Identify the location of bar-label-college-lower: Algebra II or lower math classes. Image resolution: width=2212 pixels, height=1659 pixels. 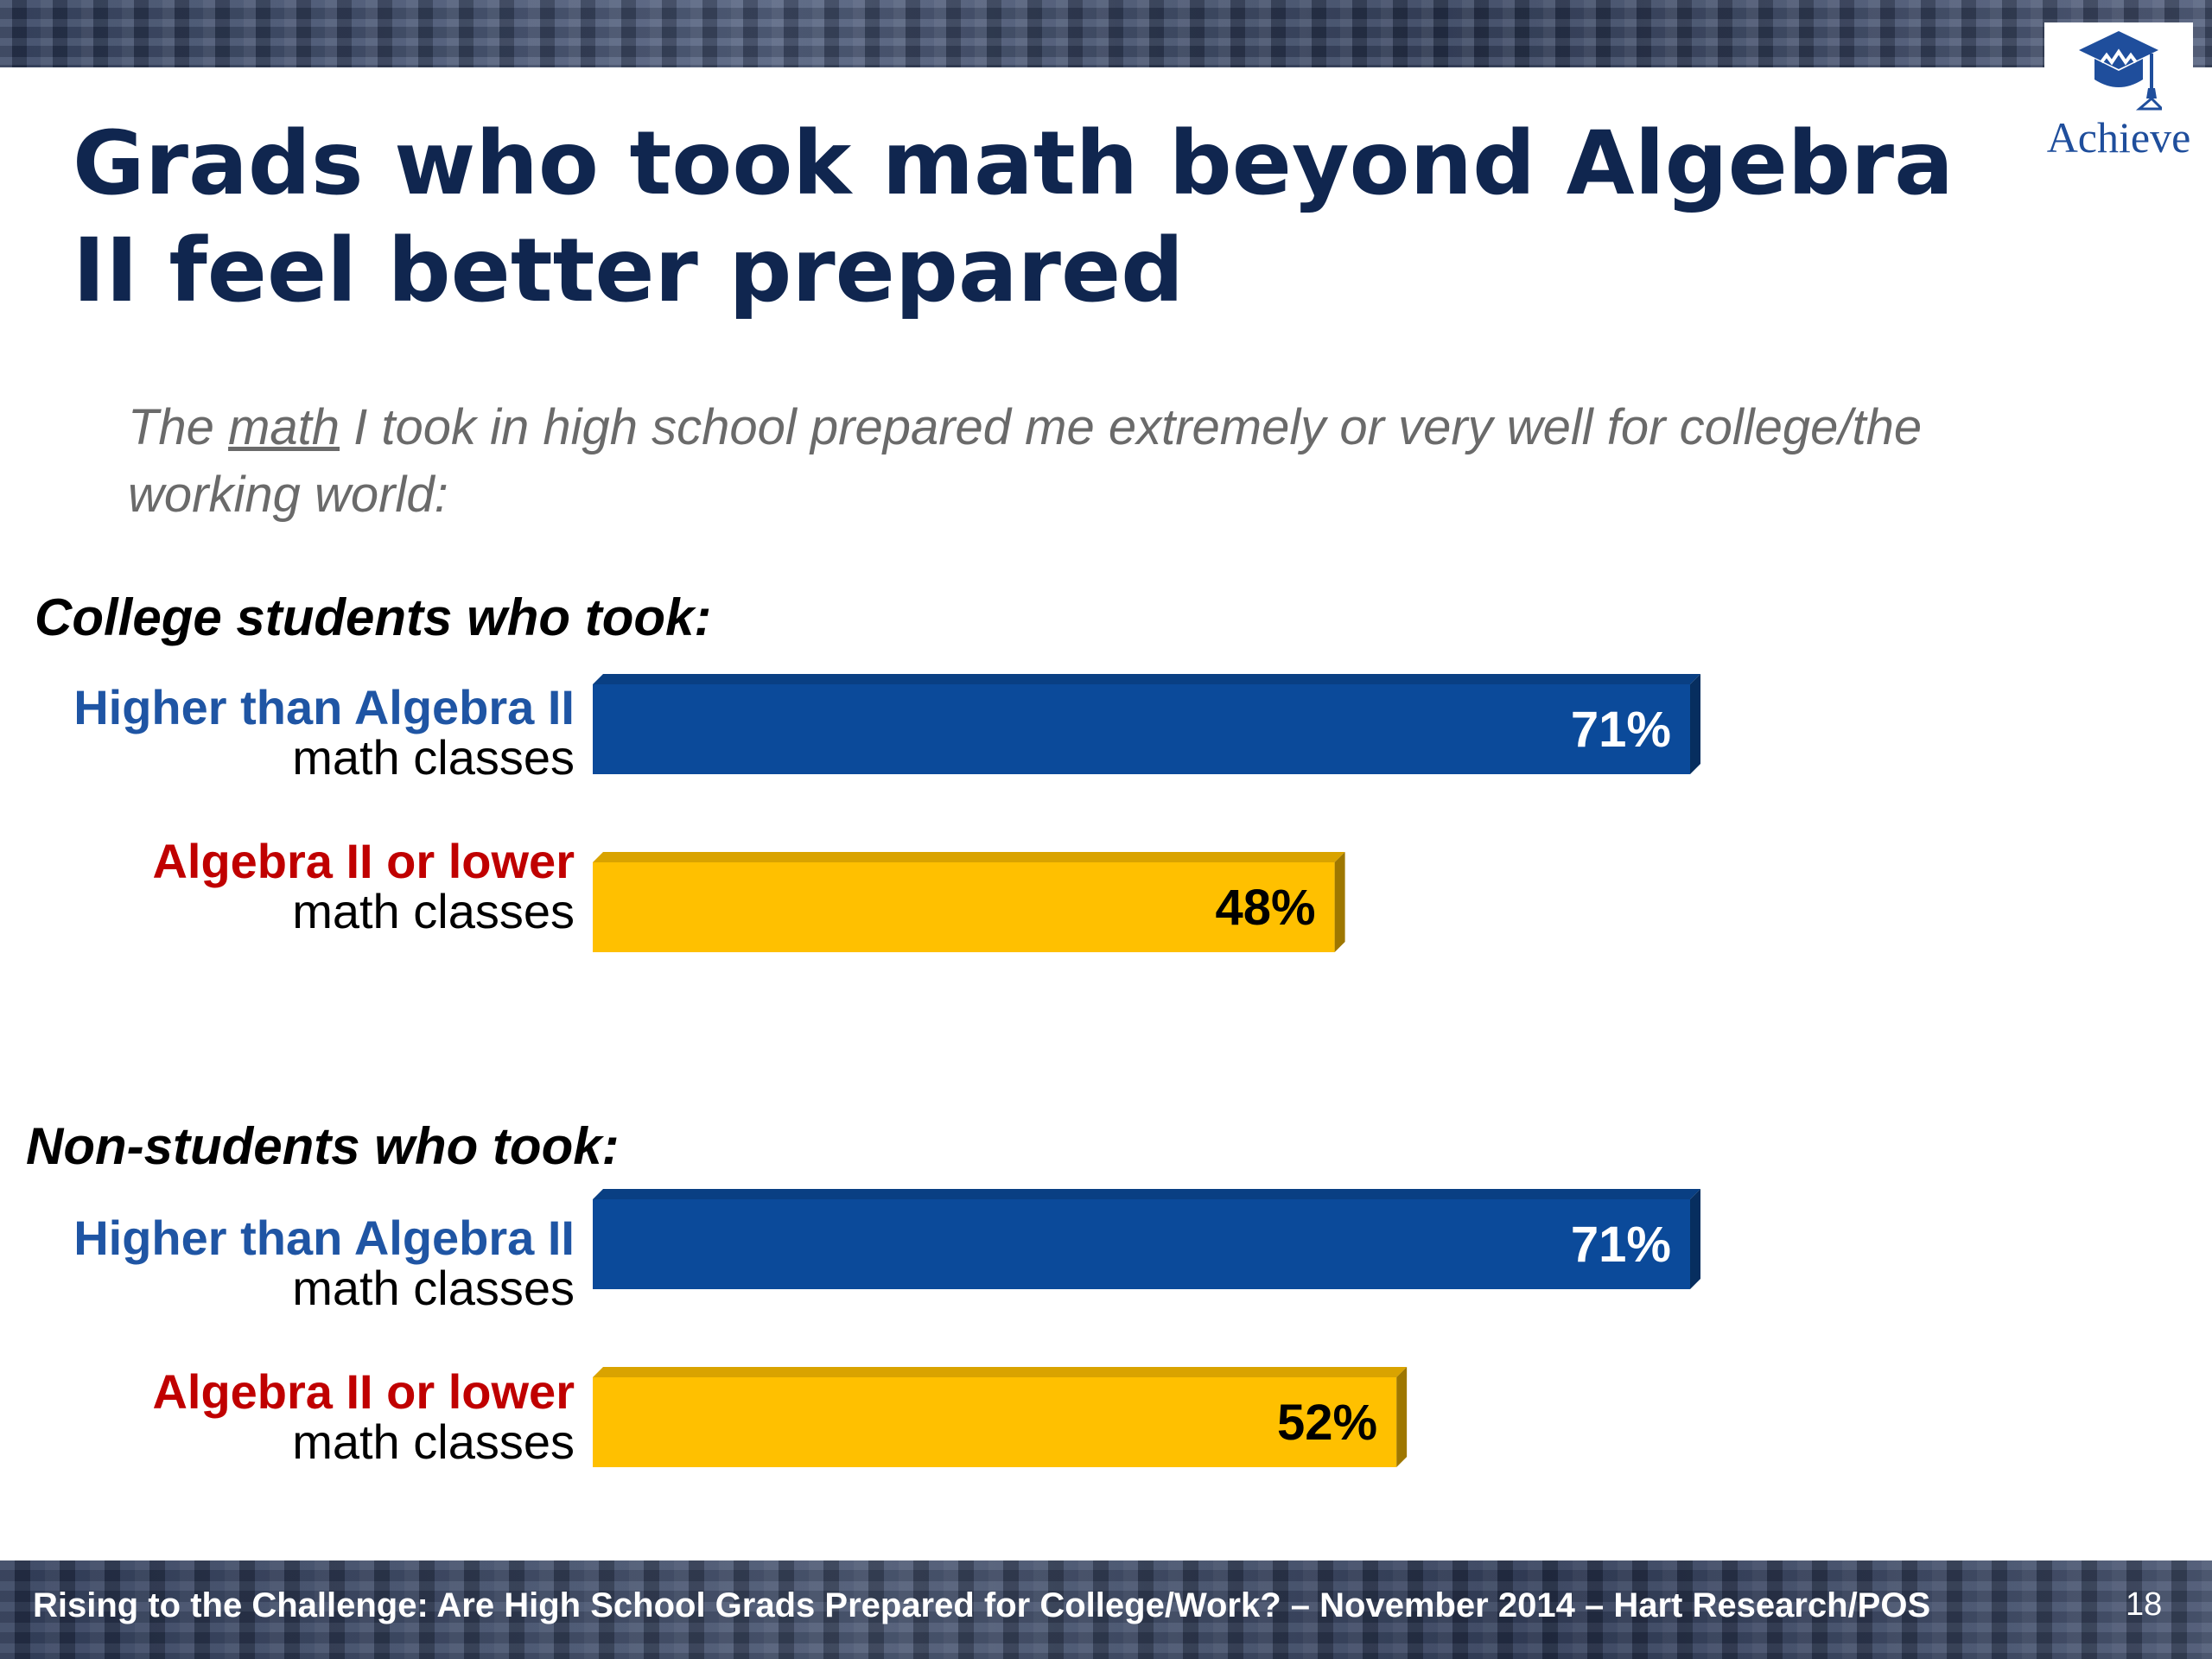
(296, 886).